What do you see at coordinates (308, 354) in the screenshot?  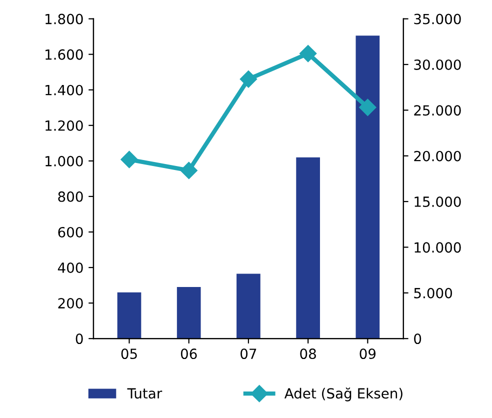 I see `x-tick-label: 08` at bounding box center [308, 354].